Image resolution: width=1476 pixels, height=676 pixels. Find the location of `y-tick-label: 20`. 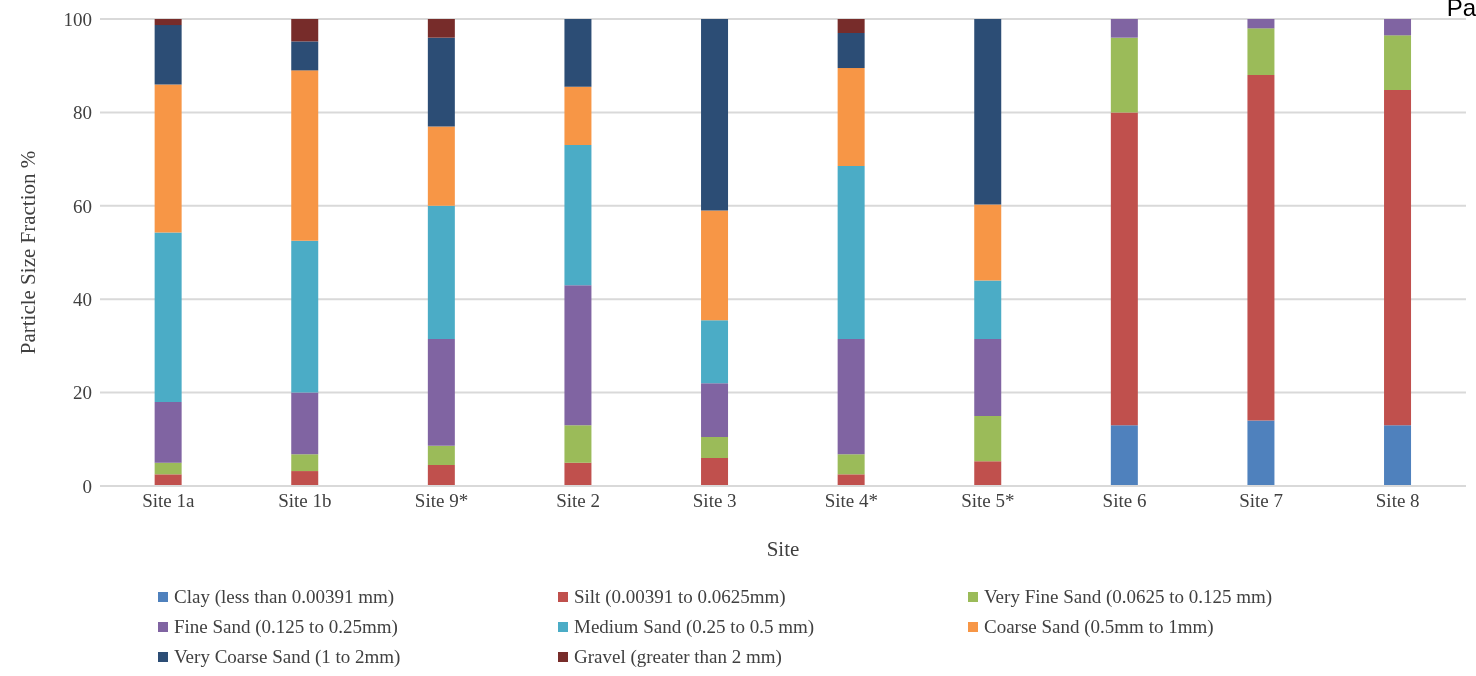

y-tick-label: 20 is located at coordinates (82, 393).